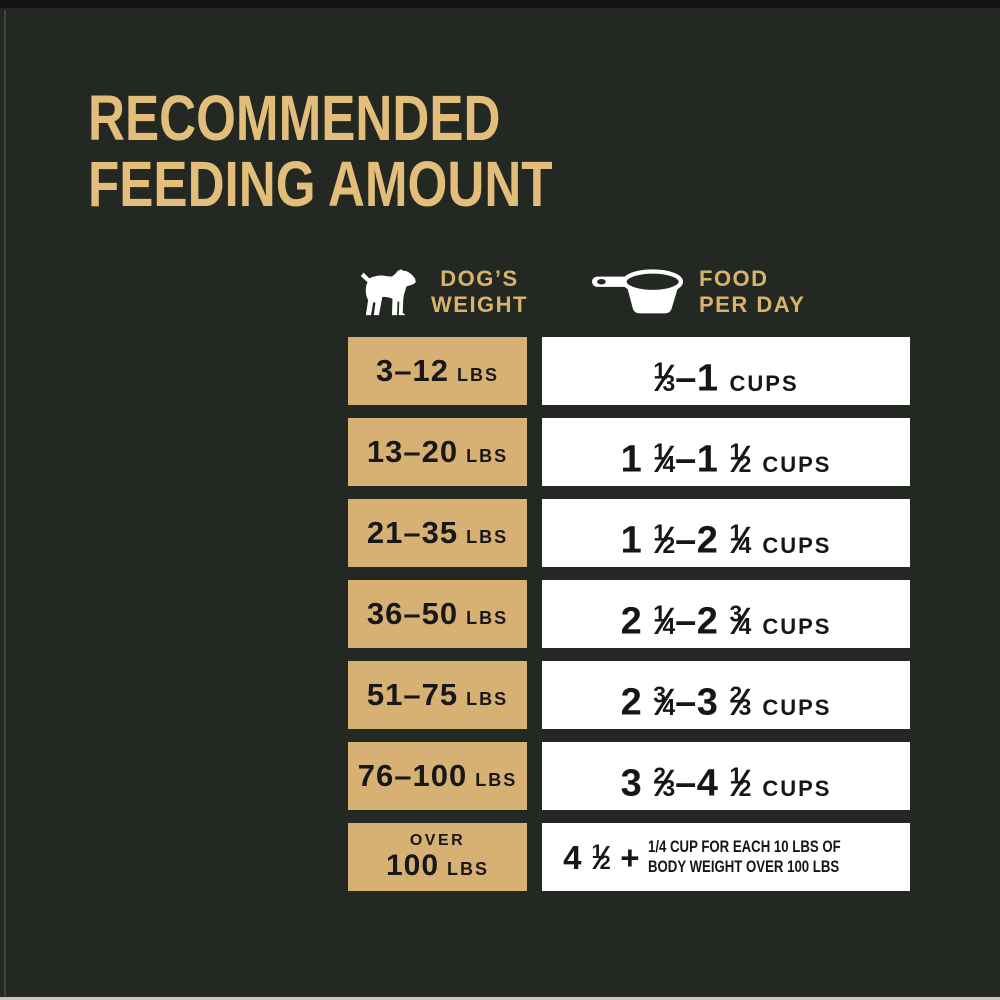 Image resolution: width=1000 pixels, height=1000 pixels. I want to click on table-row: 36–50 LBS 2 1⁄4–2 3⁄4 CUPS, so click(629, 614).